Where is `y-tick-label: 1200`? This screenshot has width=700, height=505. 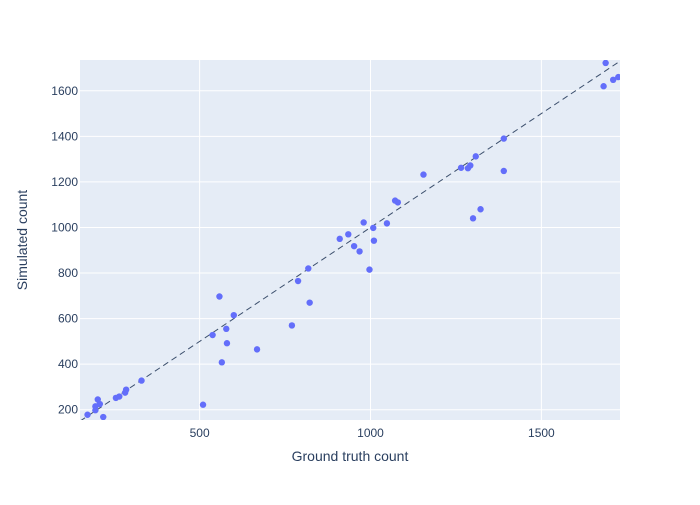
y-tick-label: 1200 is located at coordinates (64, 182).